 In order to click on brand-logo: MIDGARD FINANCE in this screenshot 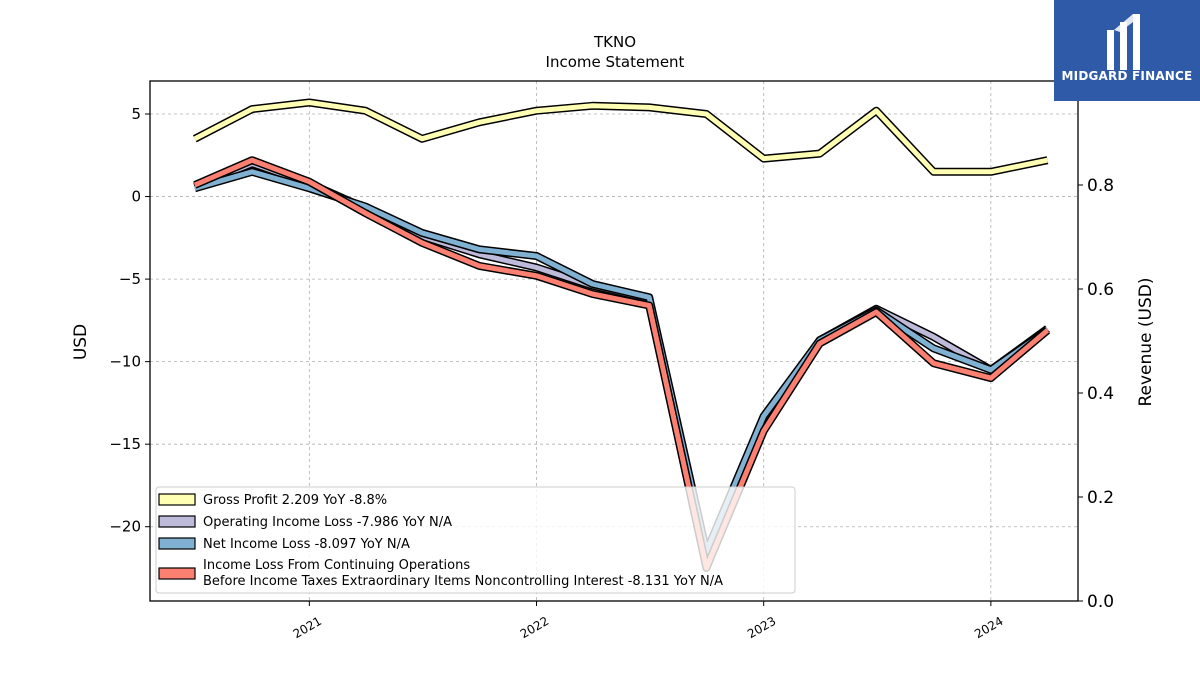, I will do `click(1127, 50)`.